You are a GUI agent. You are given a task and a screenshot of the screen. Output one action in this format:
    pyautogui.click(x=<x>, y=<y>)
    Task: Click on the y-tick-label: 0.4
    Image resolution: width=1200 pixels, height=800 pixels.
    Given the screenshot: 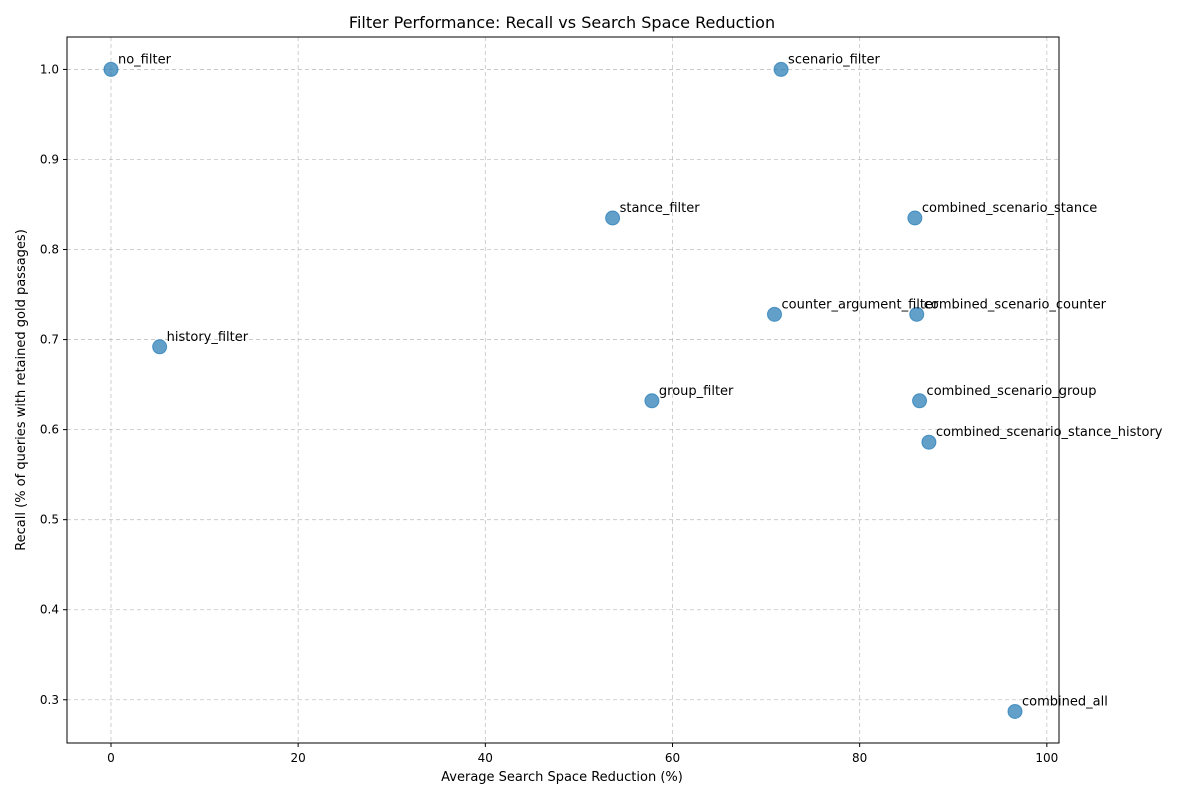 What is the action you would take?
    pyautogui.click(x=49, y=610)
    